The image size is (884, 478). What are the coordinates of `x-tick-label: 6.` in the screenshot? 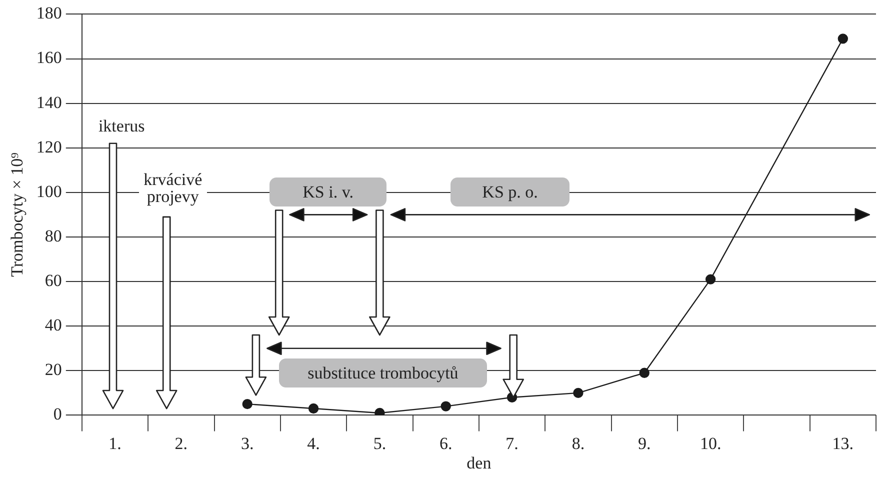 It's located at (445, 443).